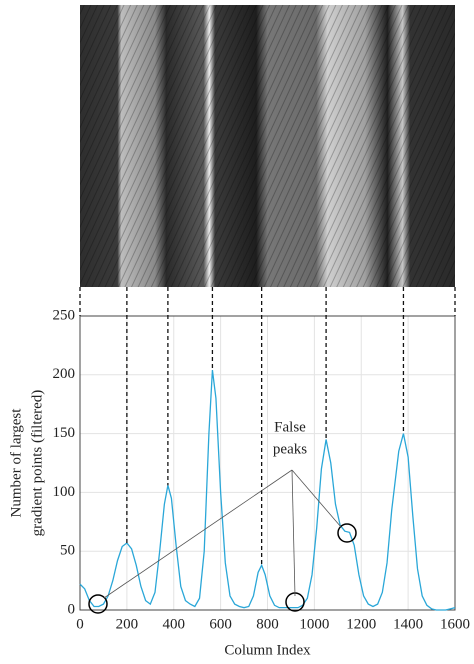 Image resolution: width=474 pixels, height=664 pixels. Describe the element at coordinates (267, 624) in the screenshot. I see `x-tick-label: 800` at that location.